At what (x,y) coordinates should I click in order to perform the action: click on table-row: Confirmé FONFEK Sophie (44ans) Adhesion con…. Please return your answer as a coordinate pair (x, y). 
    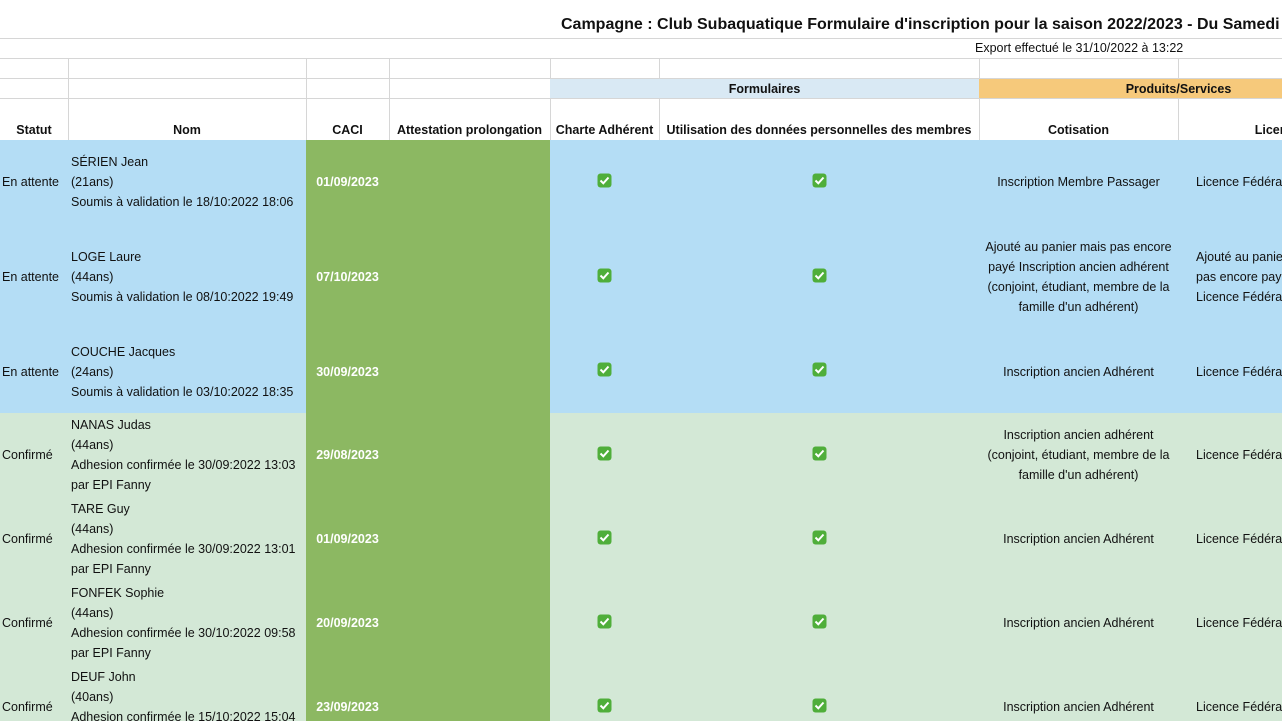
    Looking at the image, I should click on (641, 623).